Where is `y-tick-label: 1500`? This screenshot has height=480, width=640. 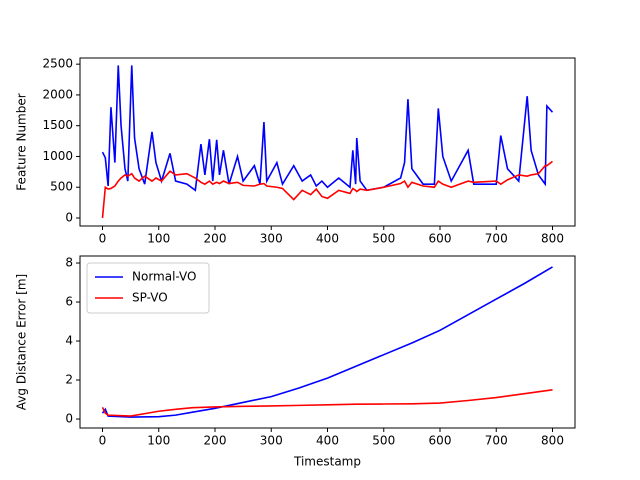 y-tick-label: 1500 is located at coordinates (57, 125).